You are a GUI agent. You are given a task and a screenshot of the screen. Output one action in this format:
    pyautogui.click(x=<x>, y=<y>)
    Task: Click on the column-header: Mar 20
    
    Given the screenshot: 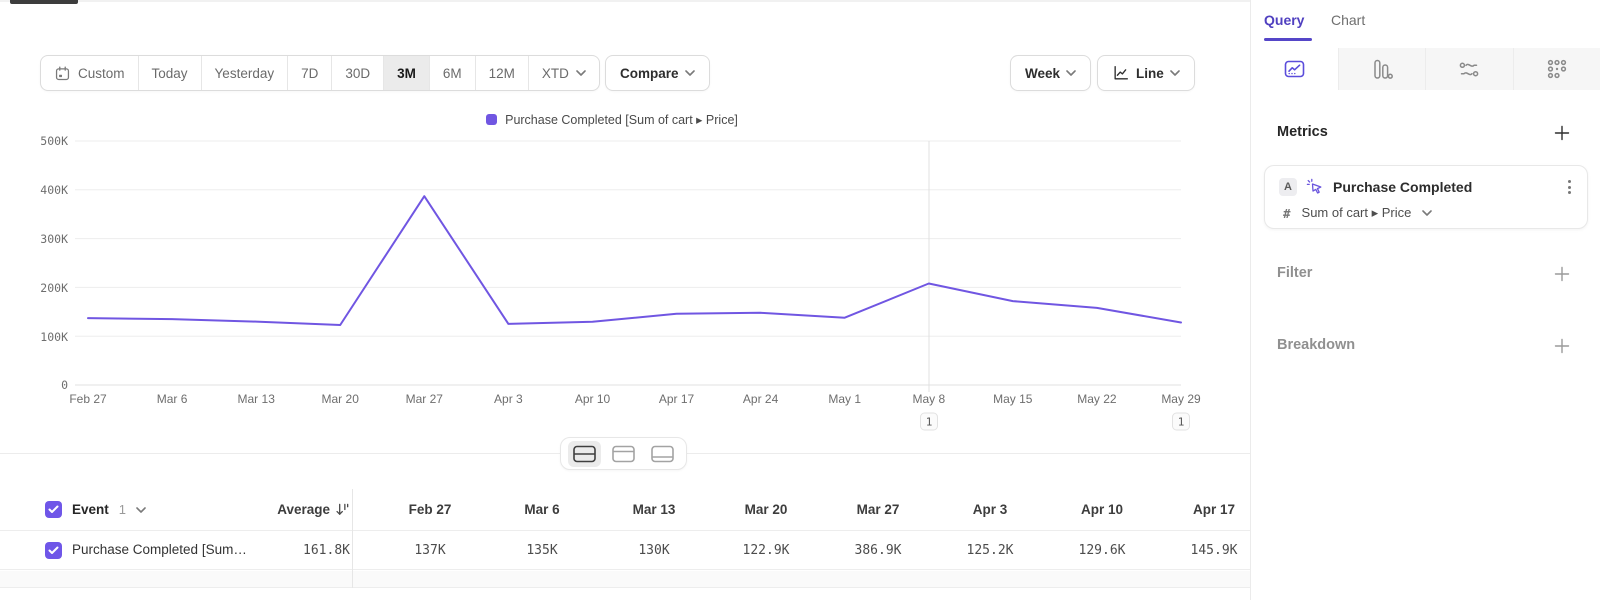 What is the action you would take?
    pyautogui.click(x=766, y=509)
    